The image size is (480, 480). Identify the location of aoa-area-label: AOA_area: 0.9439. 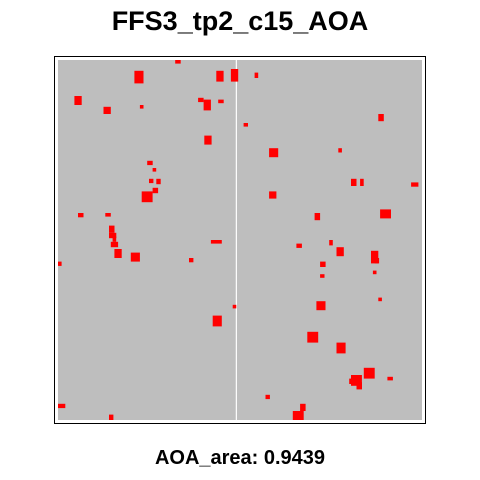
(240, 458).